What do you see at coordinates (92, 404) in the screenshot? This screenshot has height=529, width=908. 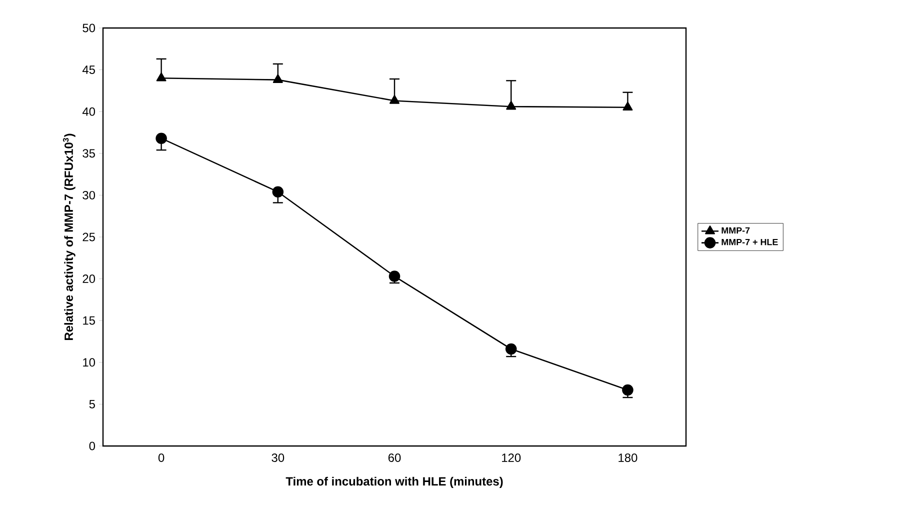 I see `y-tick-label: 5` at bounding box center [92, 404].